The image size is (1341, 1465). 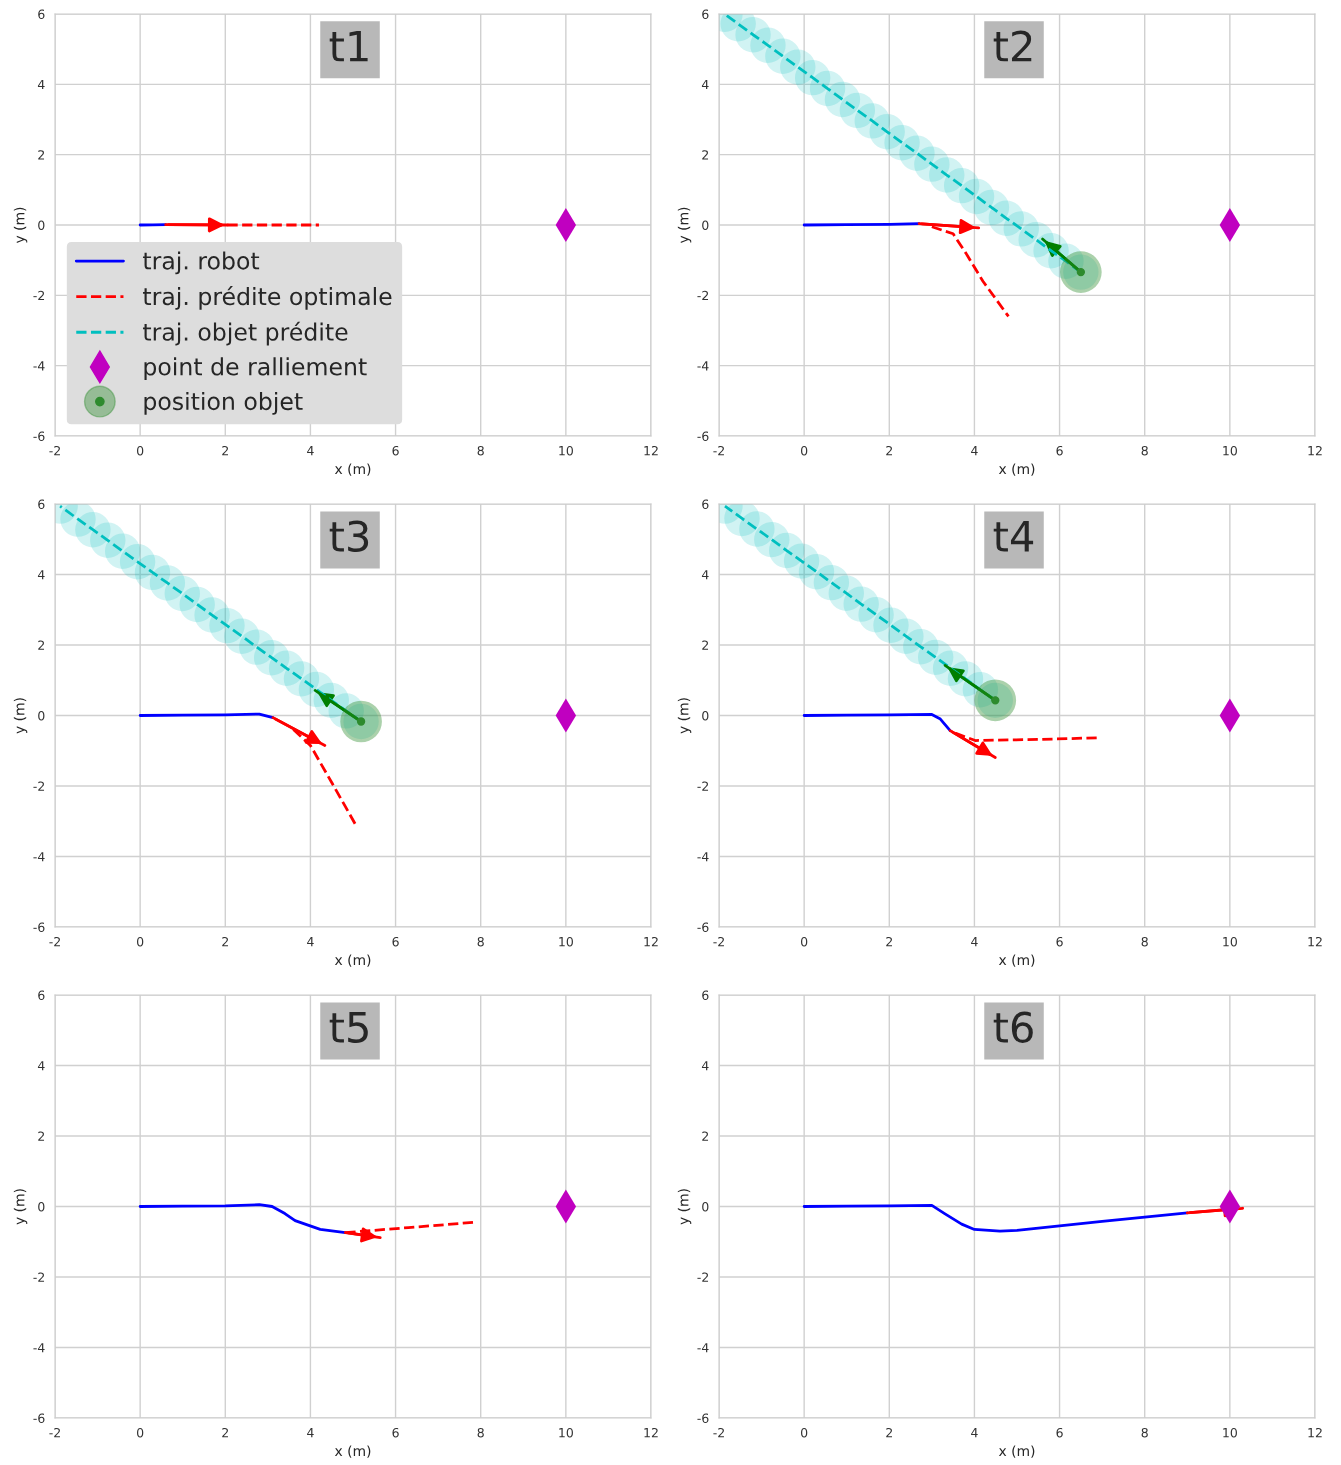 I want to click on chart-title: t4, so click(x=1013, y=536).